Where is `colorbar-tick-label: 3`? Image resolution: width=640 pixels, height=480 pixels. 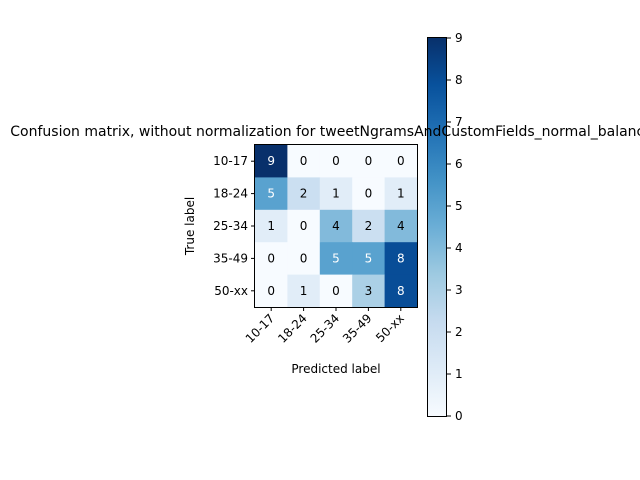
colorbar-tick-label: 3 is located at coordinates (459, 290).